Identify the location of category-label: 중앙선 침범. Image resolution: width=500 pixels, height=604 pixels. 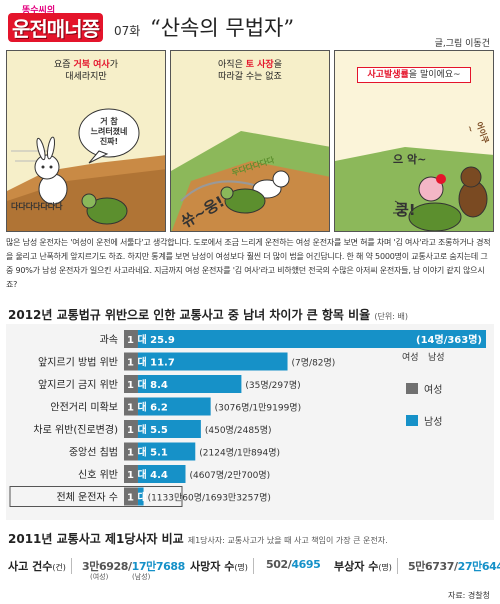
(93, 453).